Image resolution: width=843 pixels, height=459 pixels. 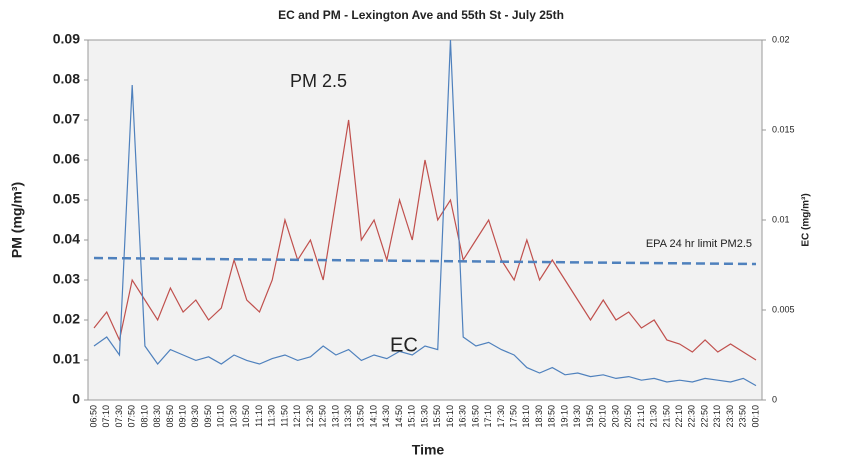 I want to click on x-tick-label: 16:50, so click(x=475, y=416).